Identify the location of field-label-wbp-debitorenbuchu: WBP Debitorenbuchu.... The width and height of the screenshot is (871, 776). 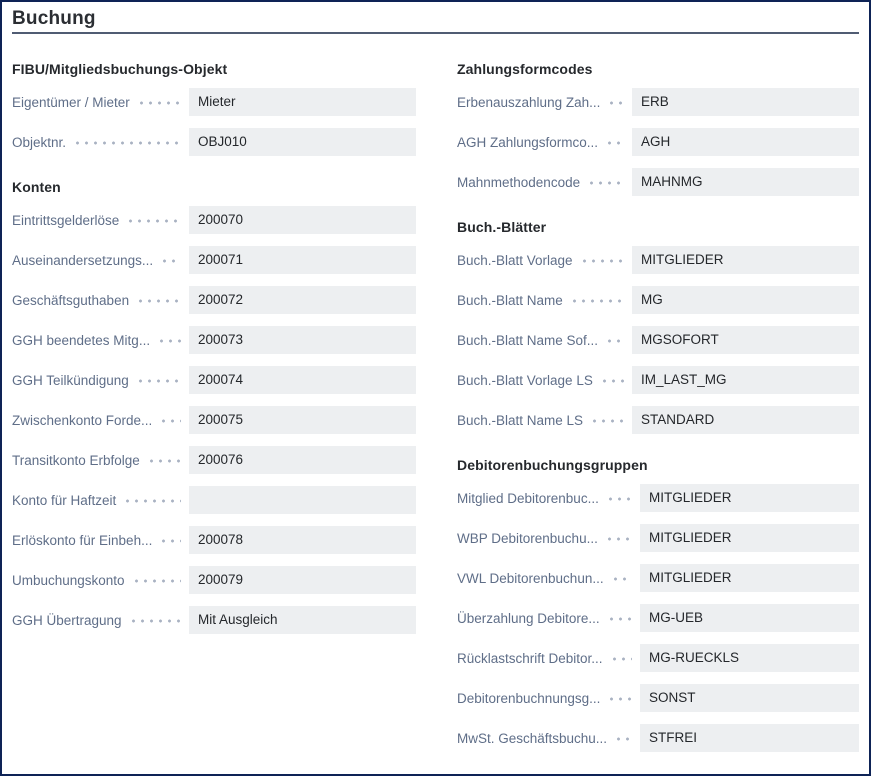
(527, 538).